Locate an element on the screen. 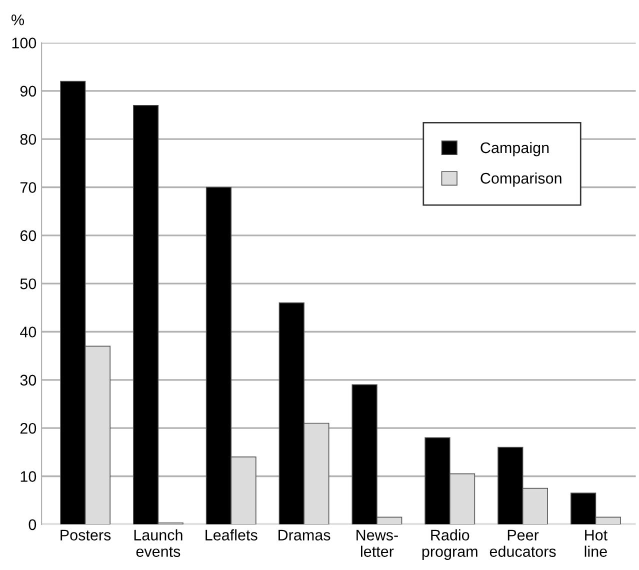 This screenshot has width=639, height=570. y-tick-label: 90 is located at coordinates (28, 91).